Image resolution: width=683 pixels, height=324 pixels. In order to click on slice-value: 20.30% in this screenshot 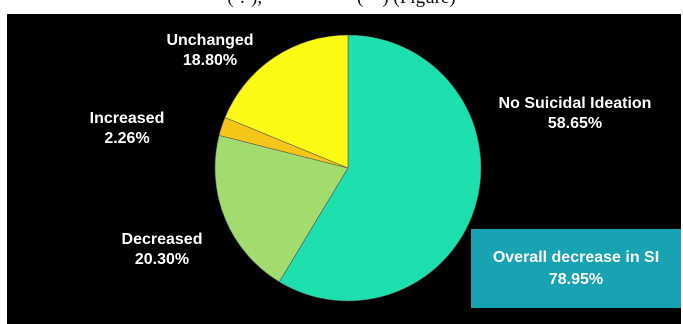, I will do `click(162, 259)`.